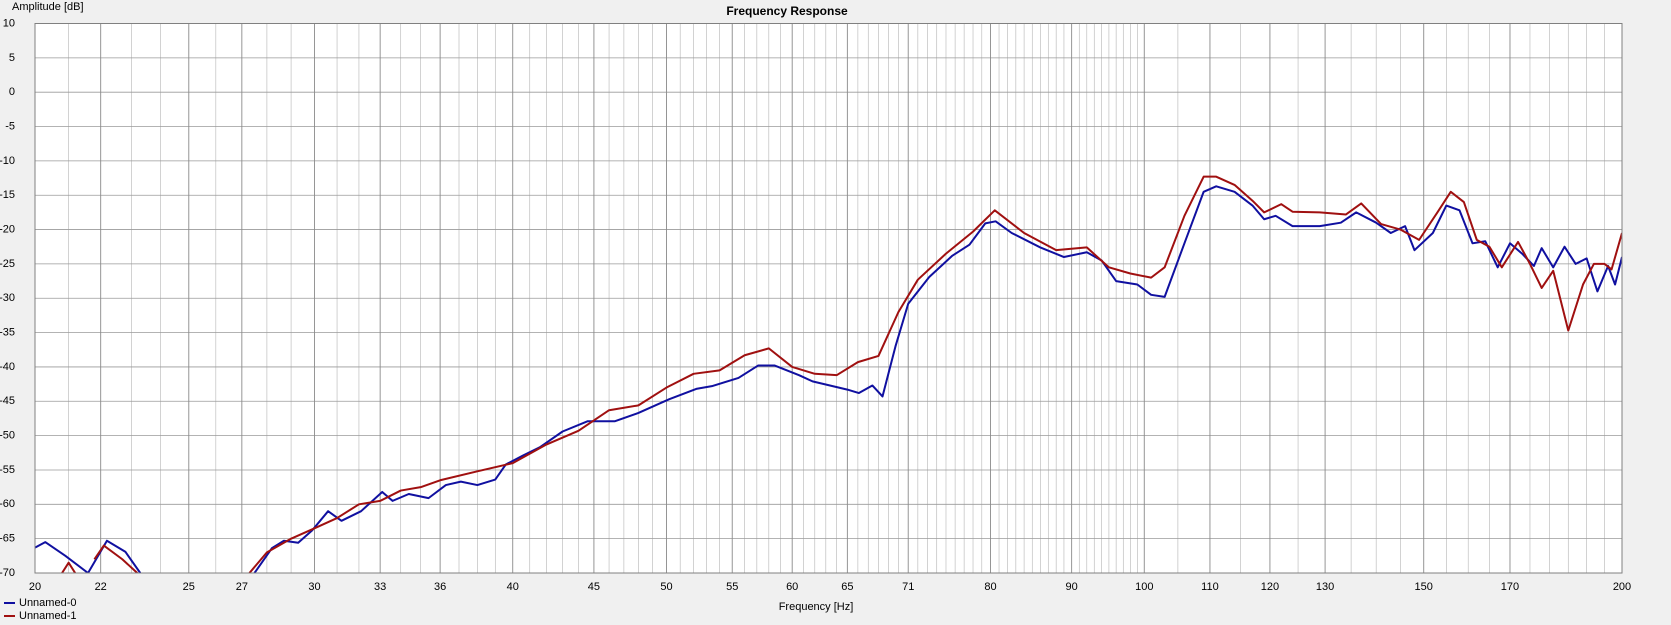 The width and height of the screenshot is (1671, 625). Describe the element at coordinates (847, 587) in the screenshot. I see `x-tick-label: 65` at that location.